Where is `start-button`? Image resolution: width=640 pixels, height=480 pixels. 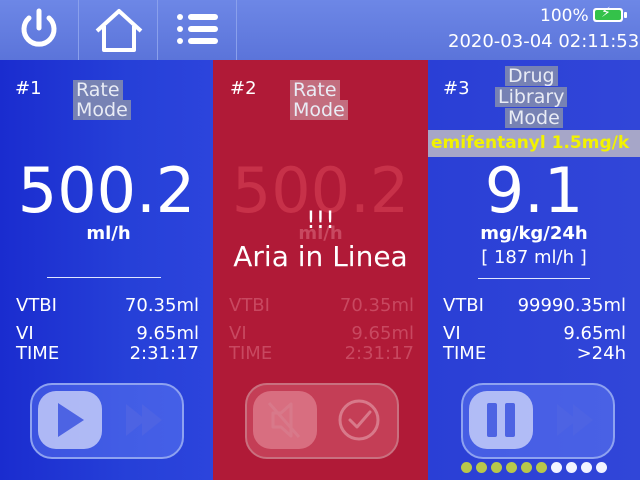 start-button is located at coordinates (70, 420).